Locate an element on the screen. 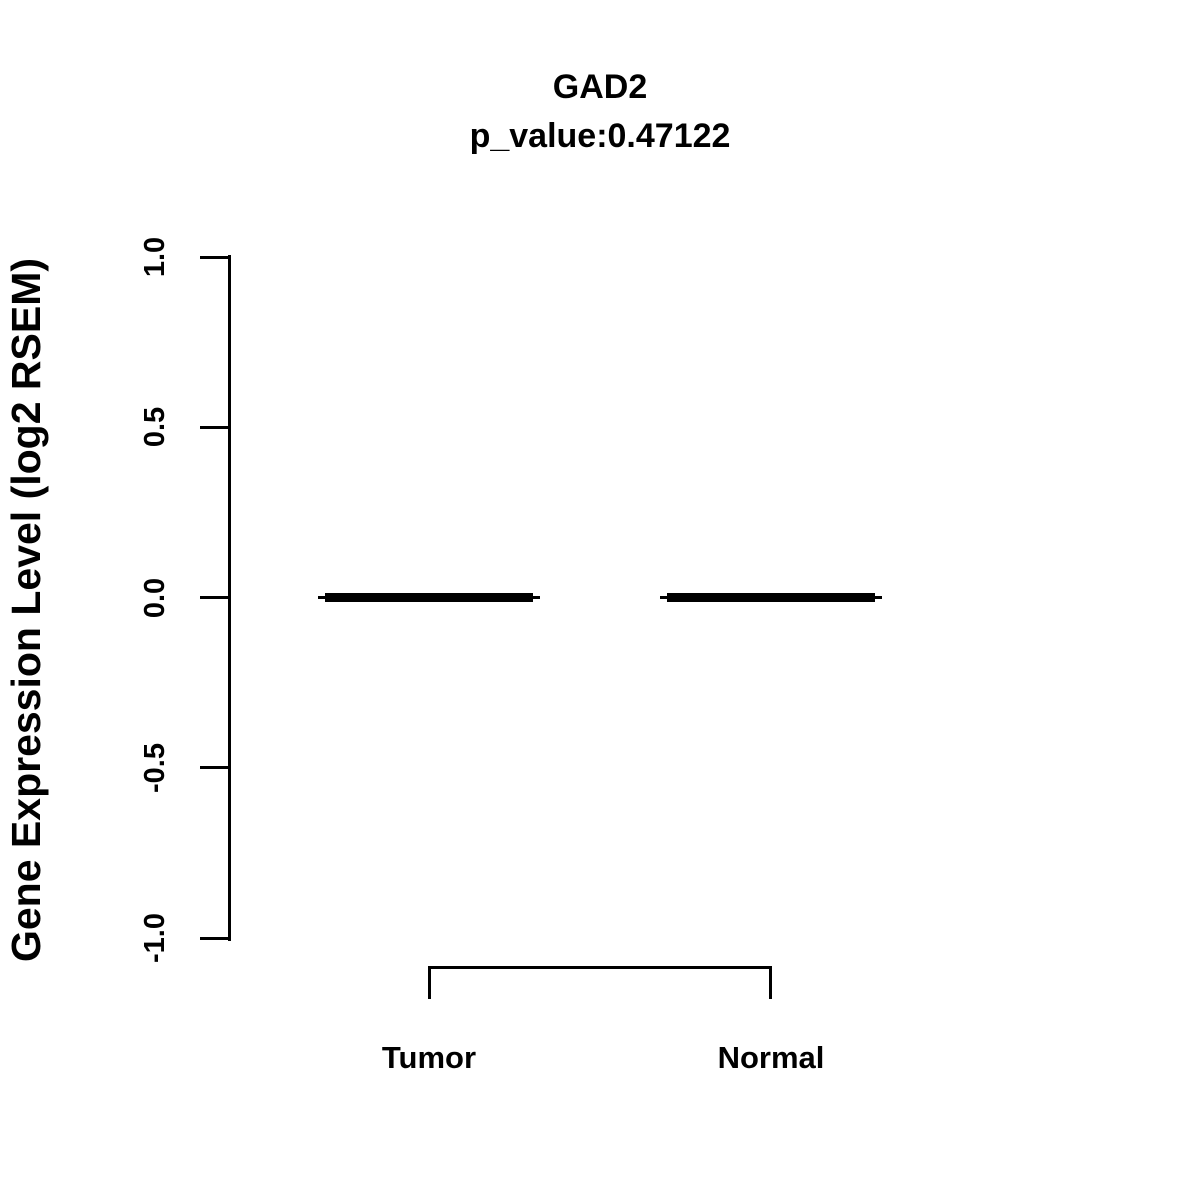  bracket-horizontal is located at coordinates (600, 967).